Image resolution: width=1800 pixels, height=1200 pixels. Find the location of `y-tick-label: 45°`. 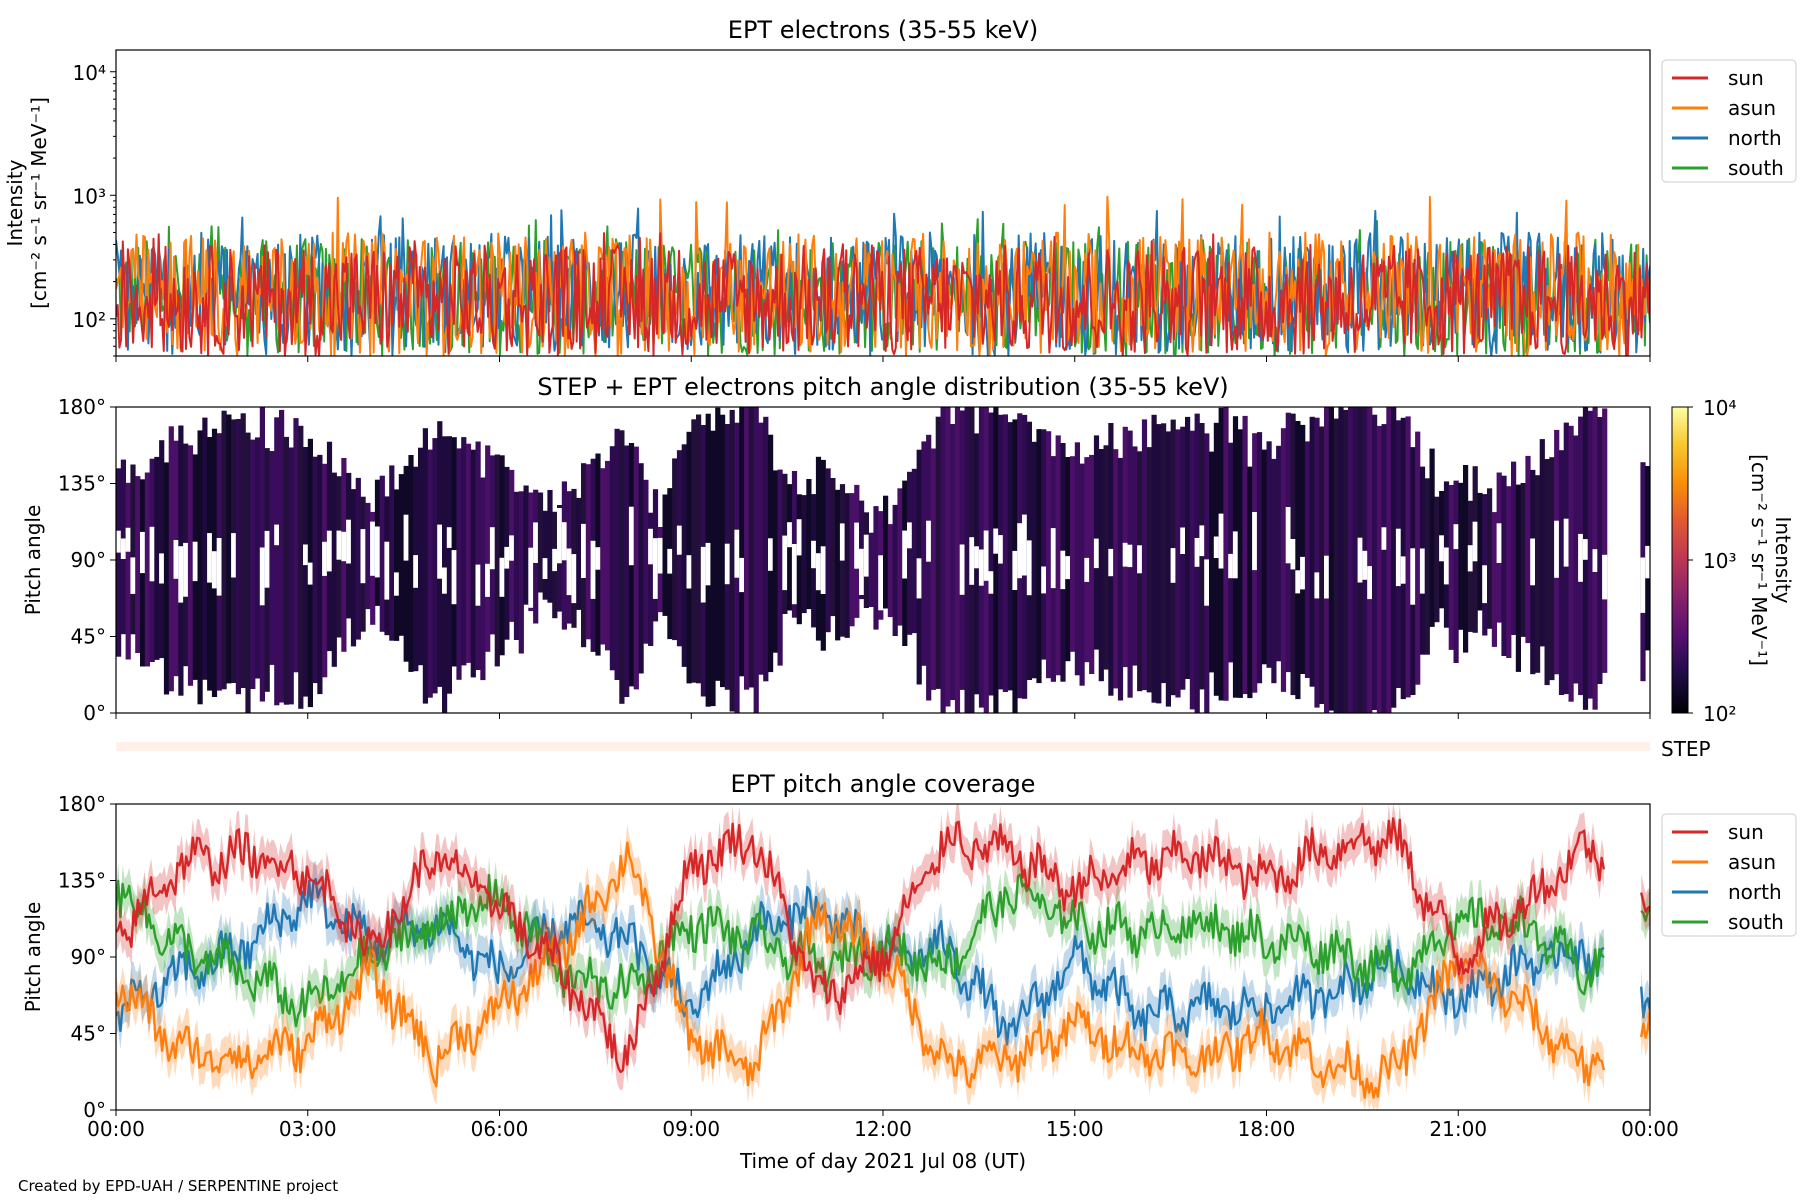

y-tick-label: 45° is located at coordinates (88, 1034).